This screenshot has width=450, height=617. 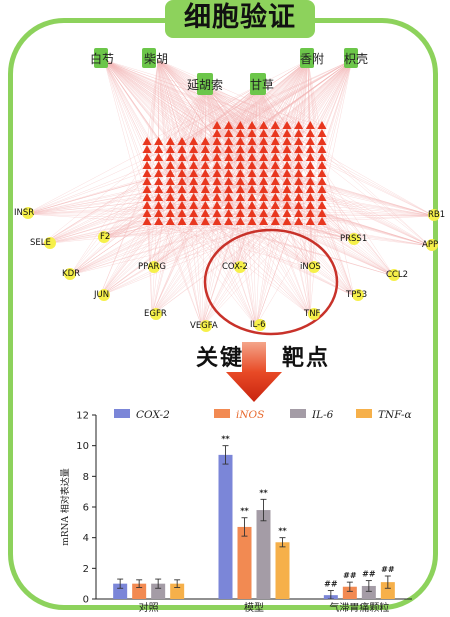 I want to click on target-node: iNOS, so click(x=310, y=267).